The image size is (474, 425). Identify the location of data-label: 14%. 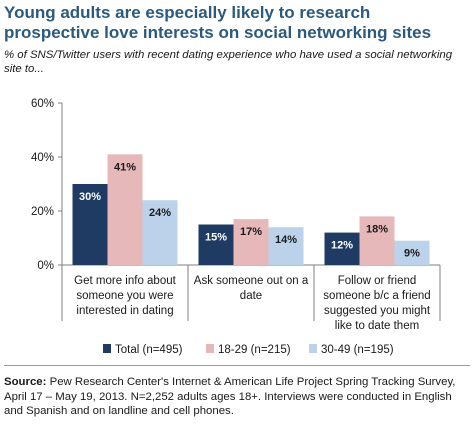
(286, 240).